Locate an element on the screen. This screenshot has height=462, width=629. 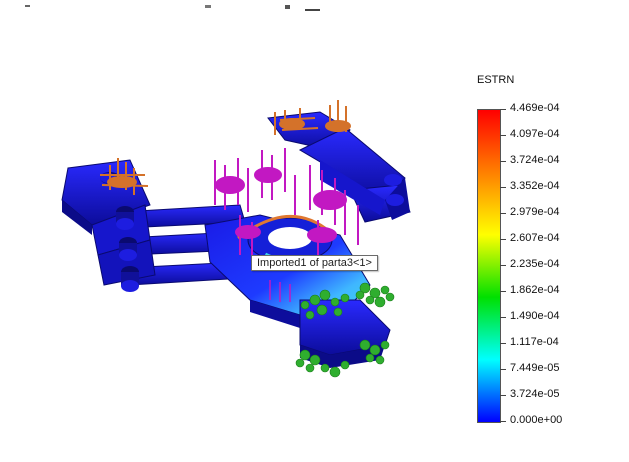
legend-label: 1.490e-04 is located at coordinates (535, 316).